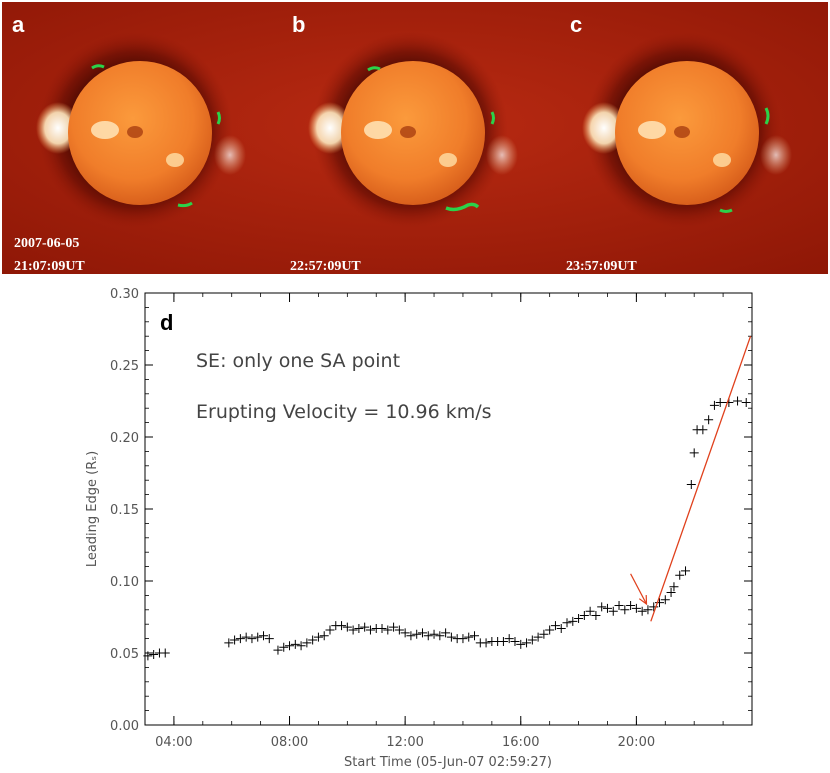 Image resolution: width=830 pixels, height=773 pixels. I want to click on y-tick-label: 0.30, so click(124, 294).